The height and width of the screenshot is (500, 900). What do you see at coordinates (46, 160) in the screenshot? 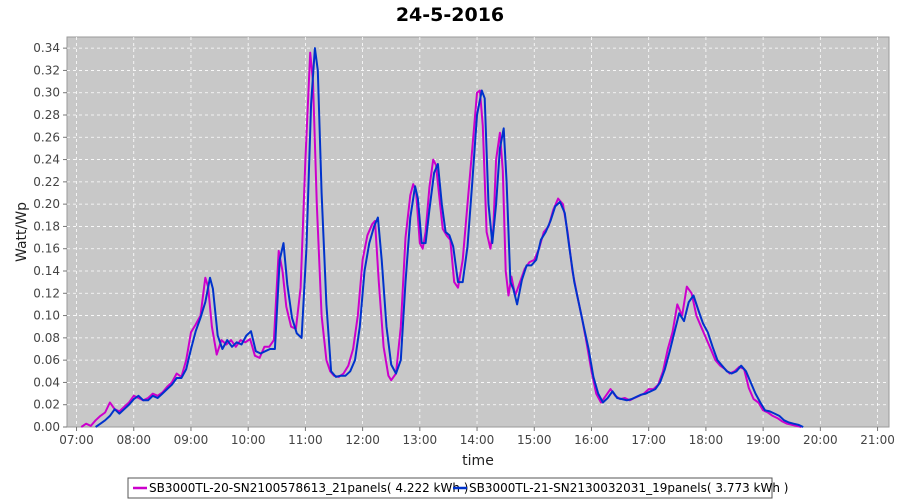
I see `y-tick-label: 0.24` at bounding box center [46, 160].